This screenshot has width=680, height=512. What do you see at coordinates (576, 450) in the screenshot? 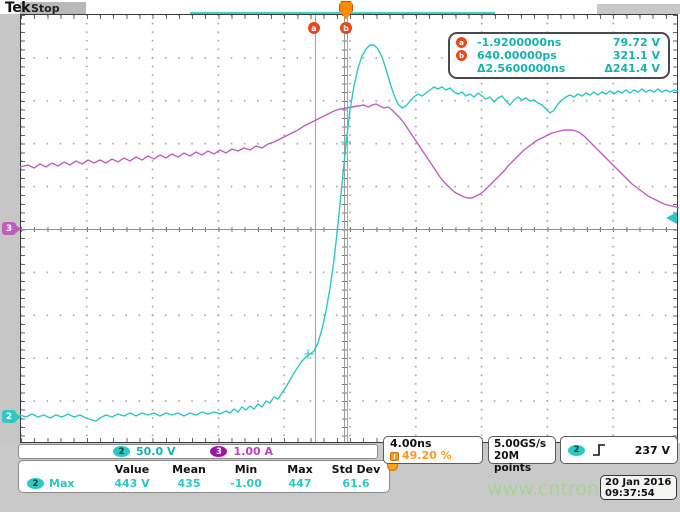
I see `trigger-source-badge: 2` at bounding box center [576, 450].